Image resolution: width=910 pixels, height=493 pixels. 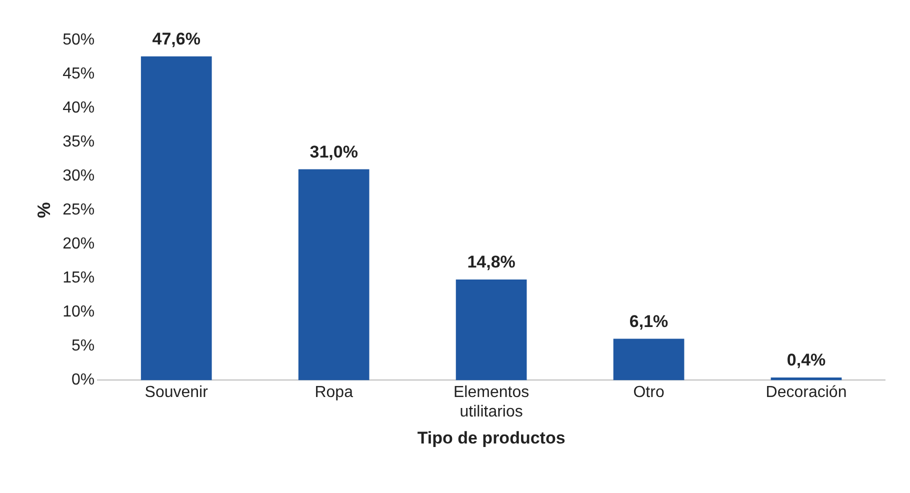 What do you see at coordinates (334, 152) in the screenshot?
I see `data-label: 31,0%` at bounding box center [334, 152].